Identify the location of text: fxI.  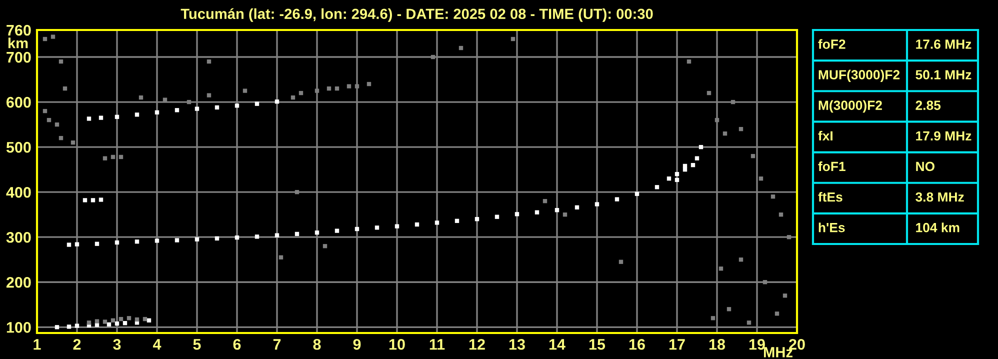
(825, 135).